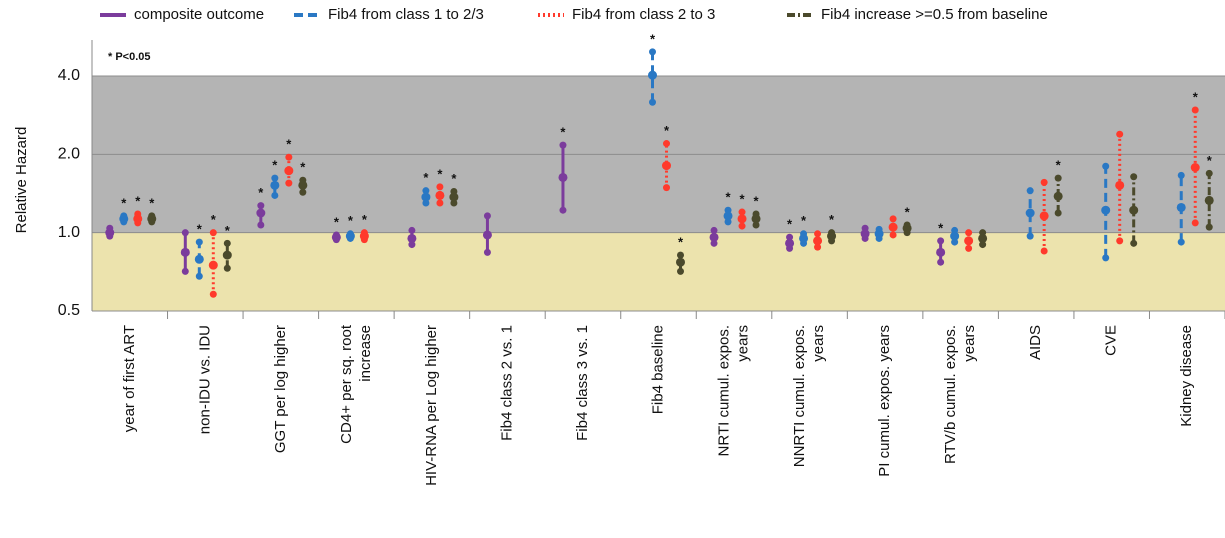 This screenshot has height=538, width=1225. What do you see at coordinates (129, 57) in the screenshot?
I see `annotation: * P<0.05` at bounding box center [129, 57].